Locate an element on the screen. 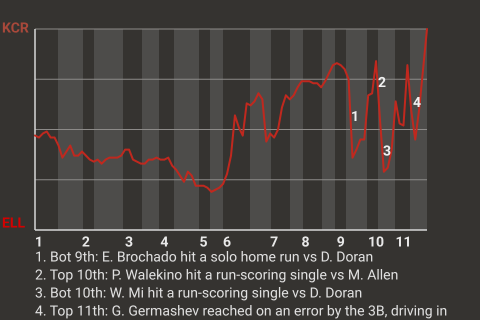  x-tick-label: 9 is located at coordinates (340, 242).